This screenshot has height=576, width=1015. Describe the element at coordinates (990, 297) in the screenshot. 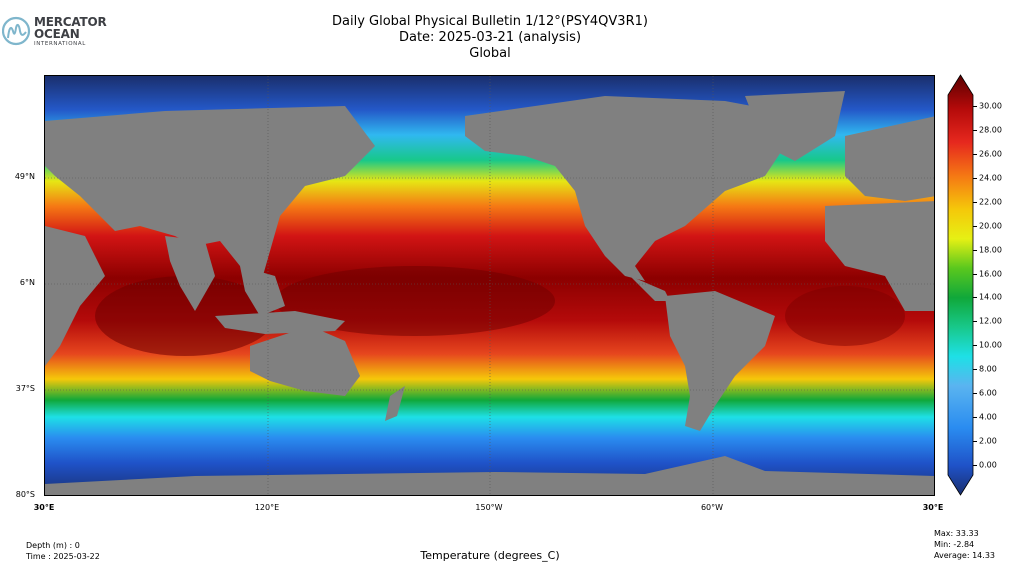

I see `colorbar-tick-label: 14.00` at that location.